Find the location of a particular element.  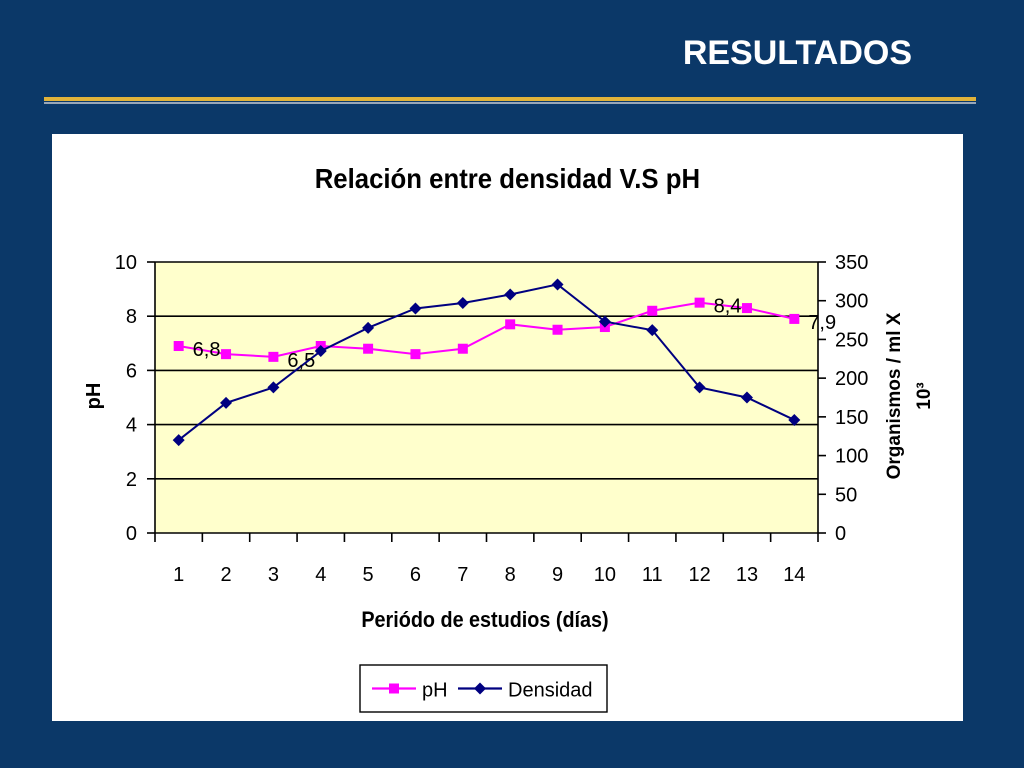

series-line-ph is located at coordinates (486, 329).